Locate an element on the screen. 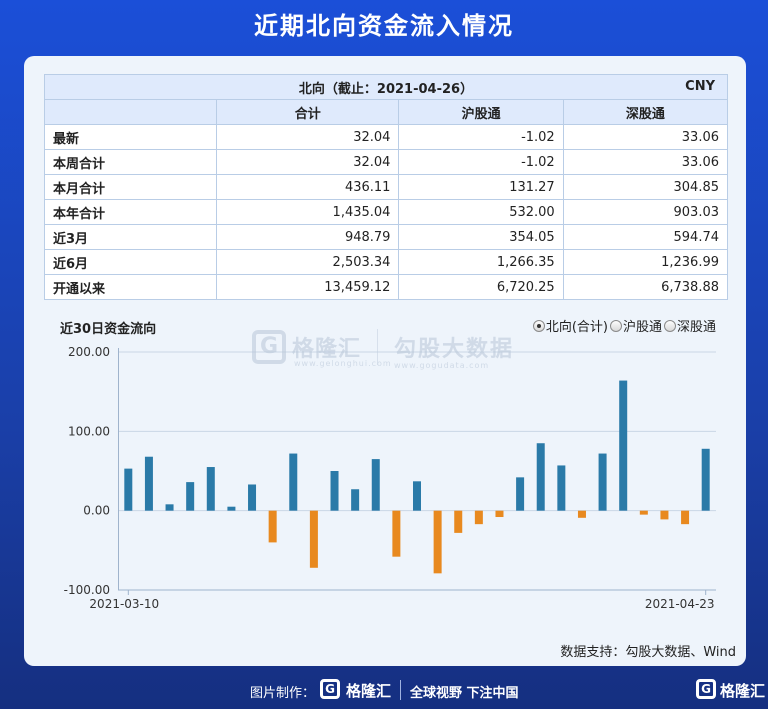  row-value: 532.00 is located at coordinates (481, 212).